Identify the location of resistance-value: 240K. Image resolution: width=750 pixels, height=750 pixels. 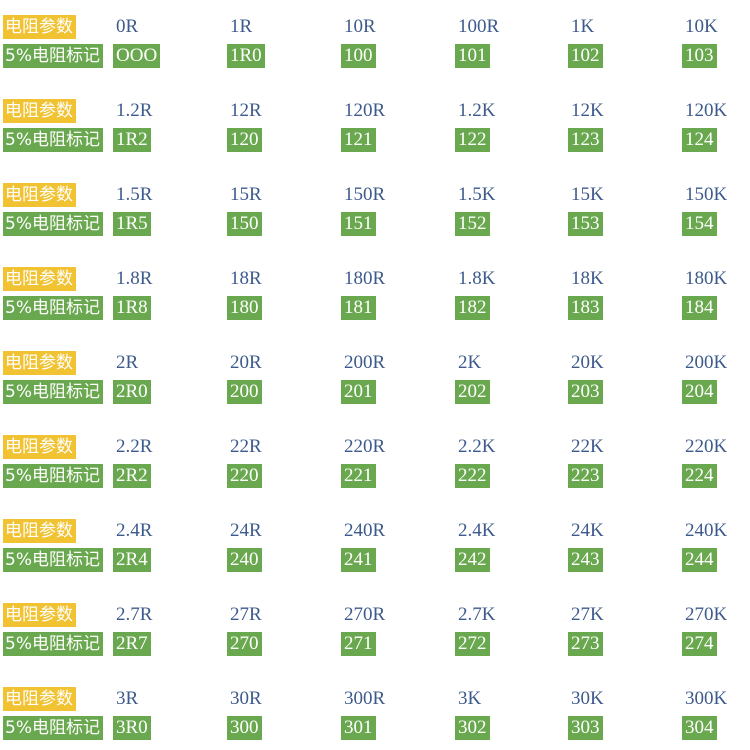
(706, 530).